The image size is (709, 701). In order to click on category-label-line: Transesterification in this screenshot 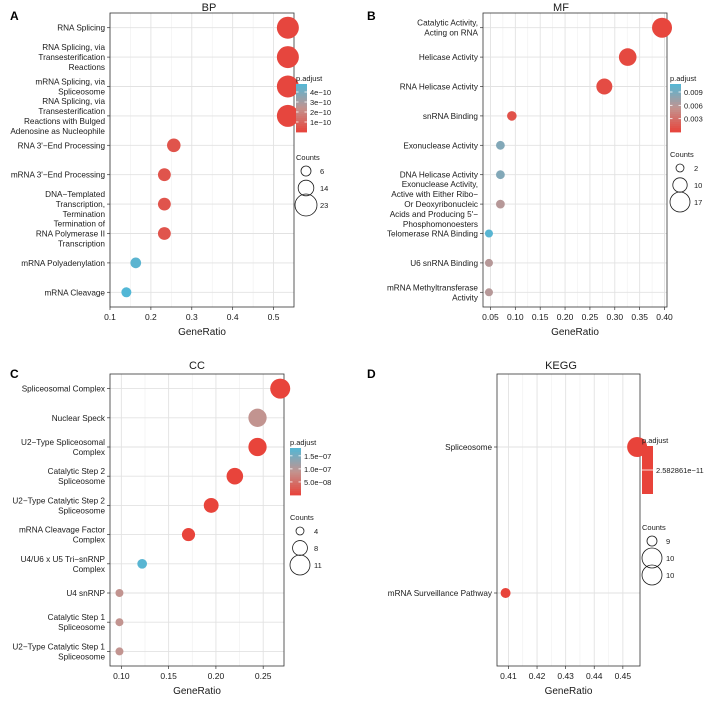, I will do `click(71, 57)`.